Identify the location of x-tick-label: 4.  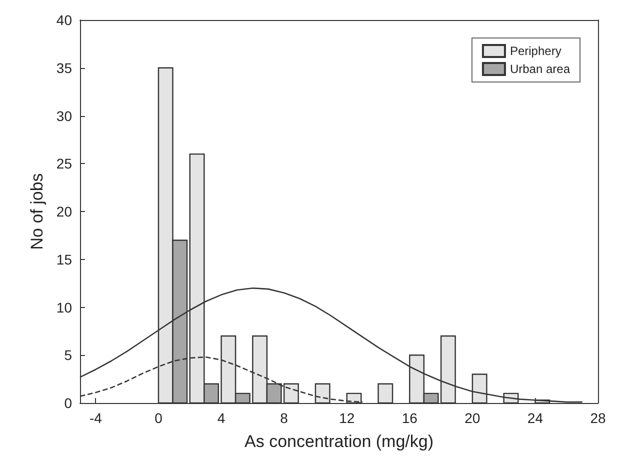
(221, 418).